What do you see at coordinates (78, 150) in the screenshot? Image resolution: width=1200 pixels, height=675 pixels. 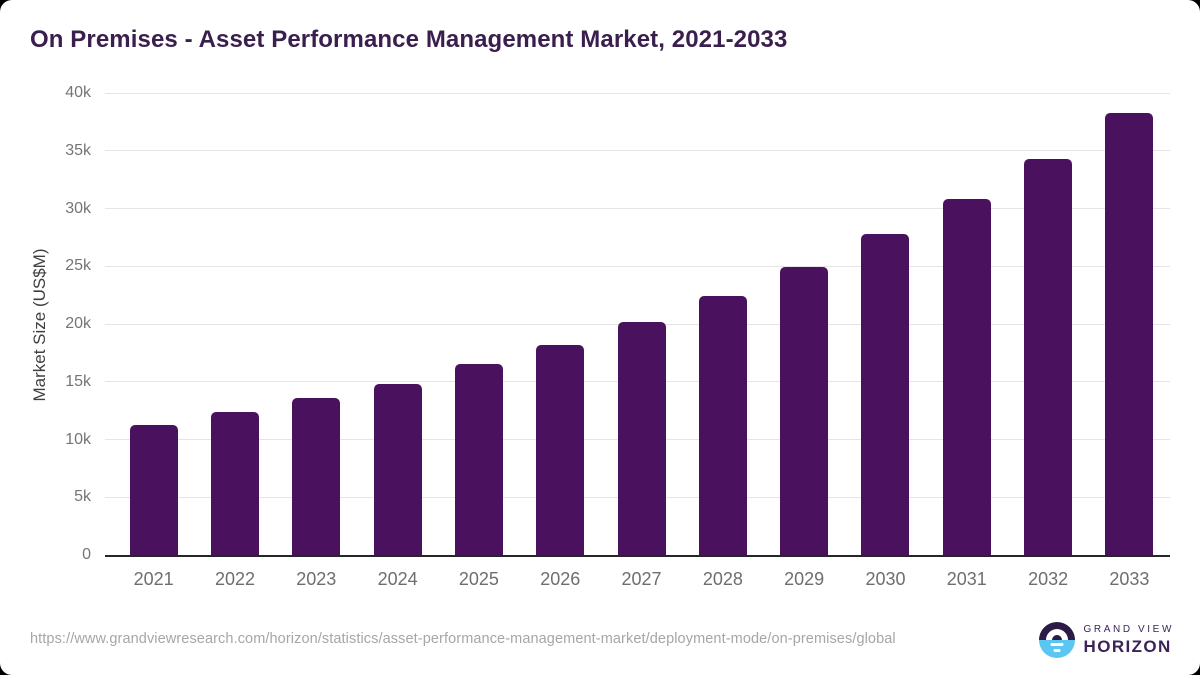 I see `y-tick-label-35k: 35k` at bounding box center [78, 150].